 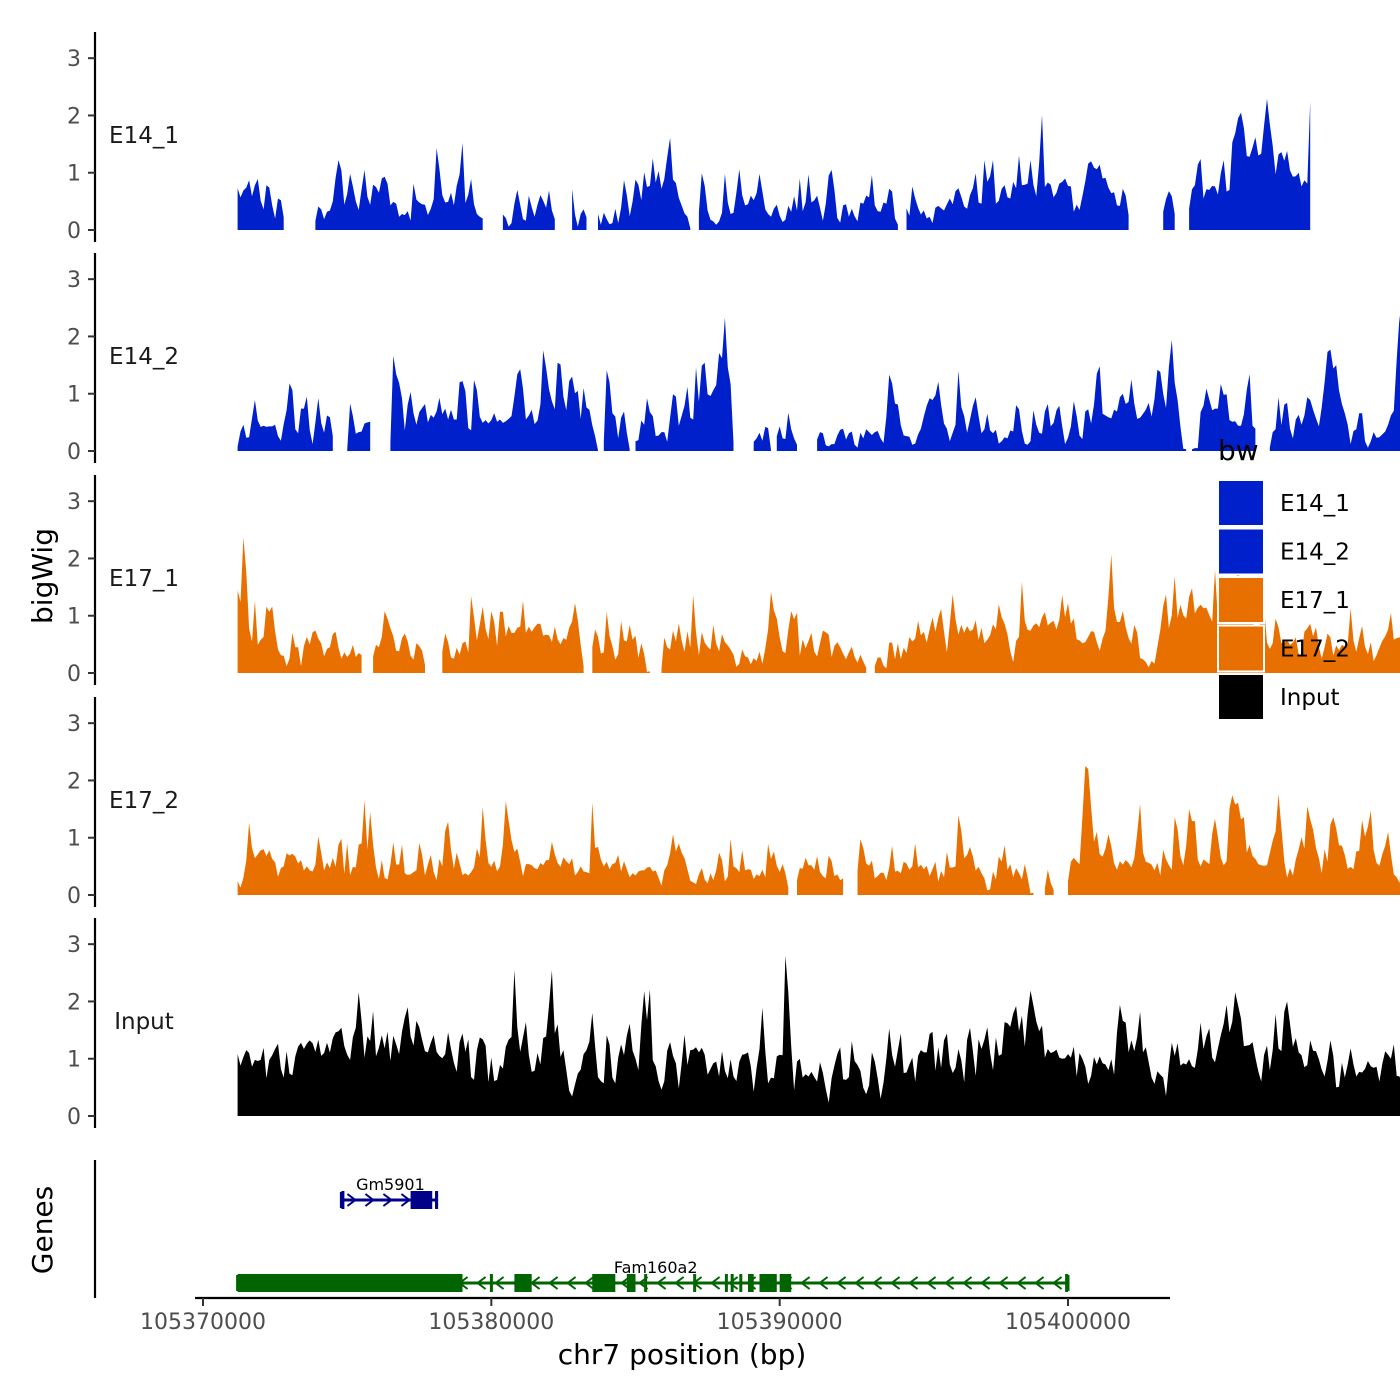 What do you see at coordinates (1068, 1322) in the screenshot?
I see `x-tick-label: 105400000` at bounding box center [1068, 1322].